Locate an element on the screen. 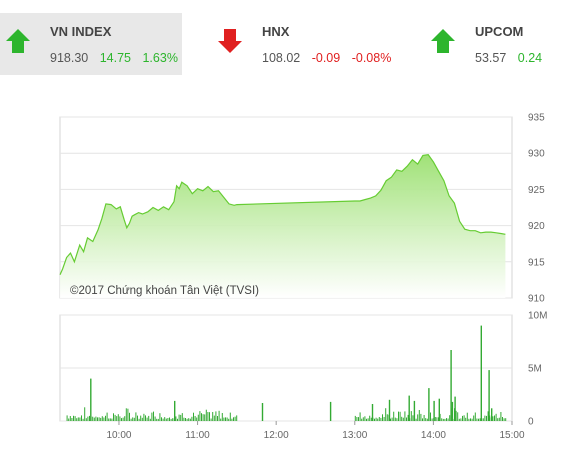 The width and height of the screenshot is (563, 456). price-y-tick-label: 925 is located at coordinates (536, 190).